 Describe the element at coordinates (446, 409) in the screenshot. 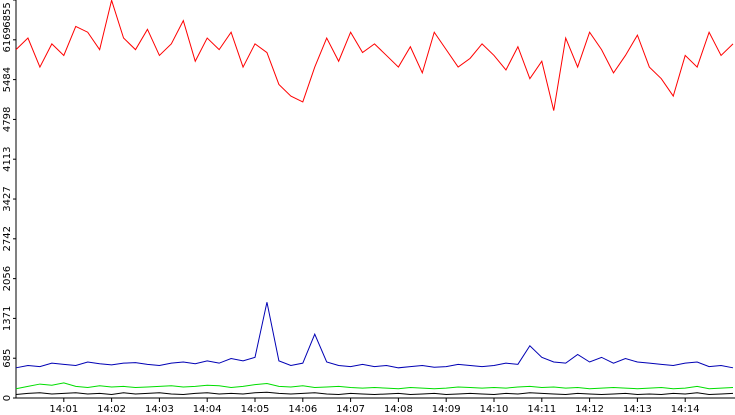

I see `x-tick-label: 14:09` at that location.